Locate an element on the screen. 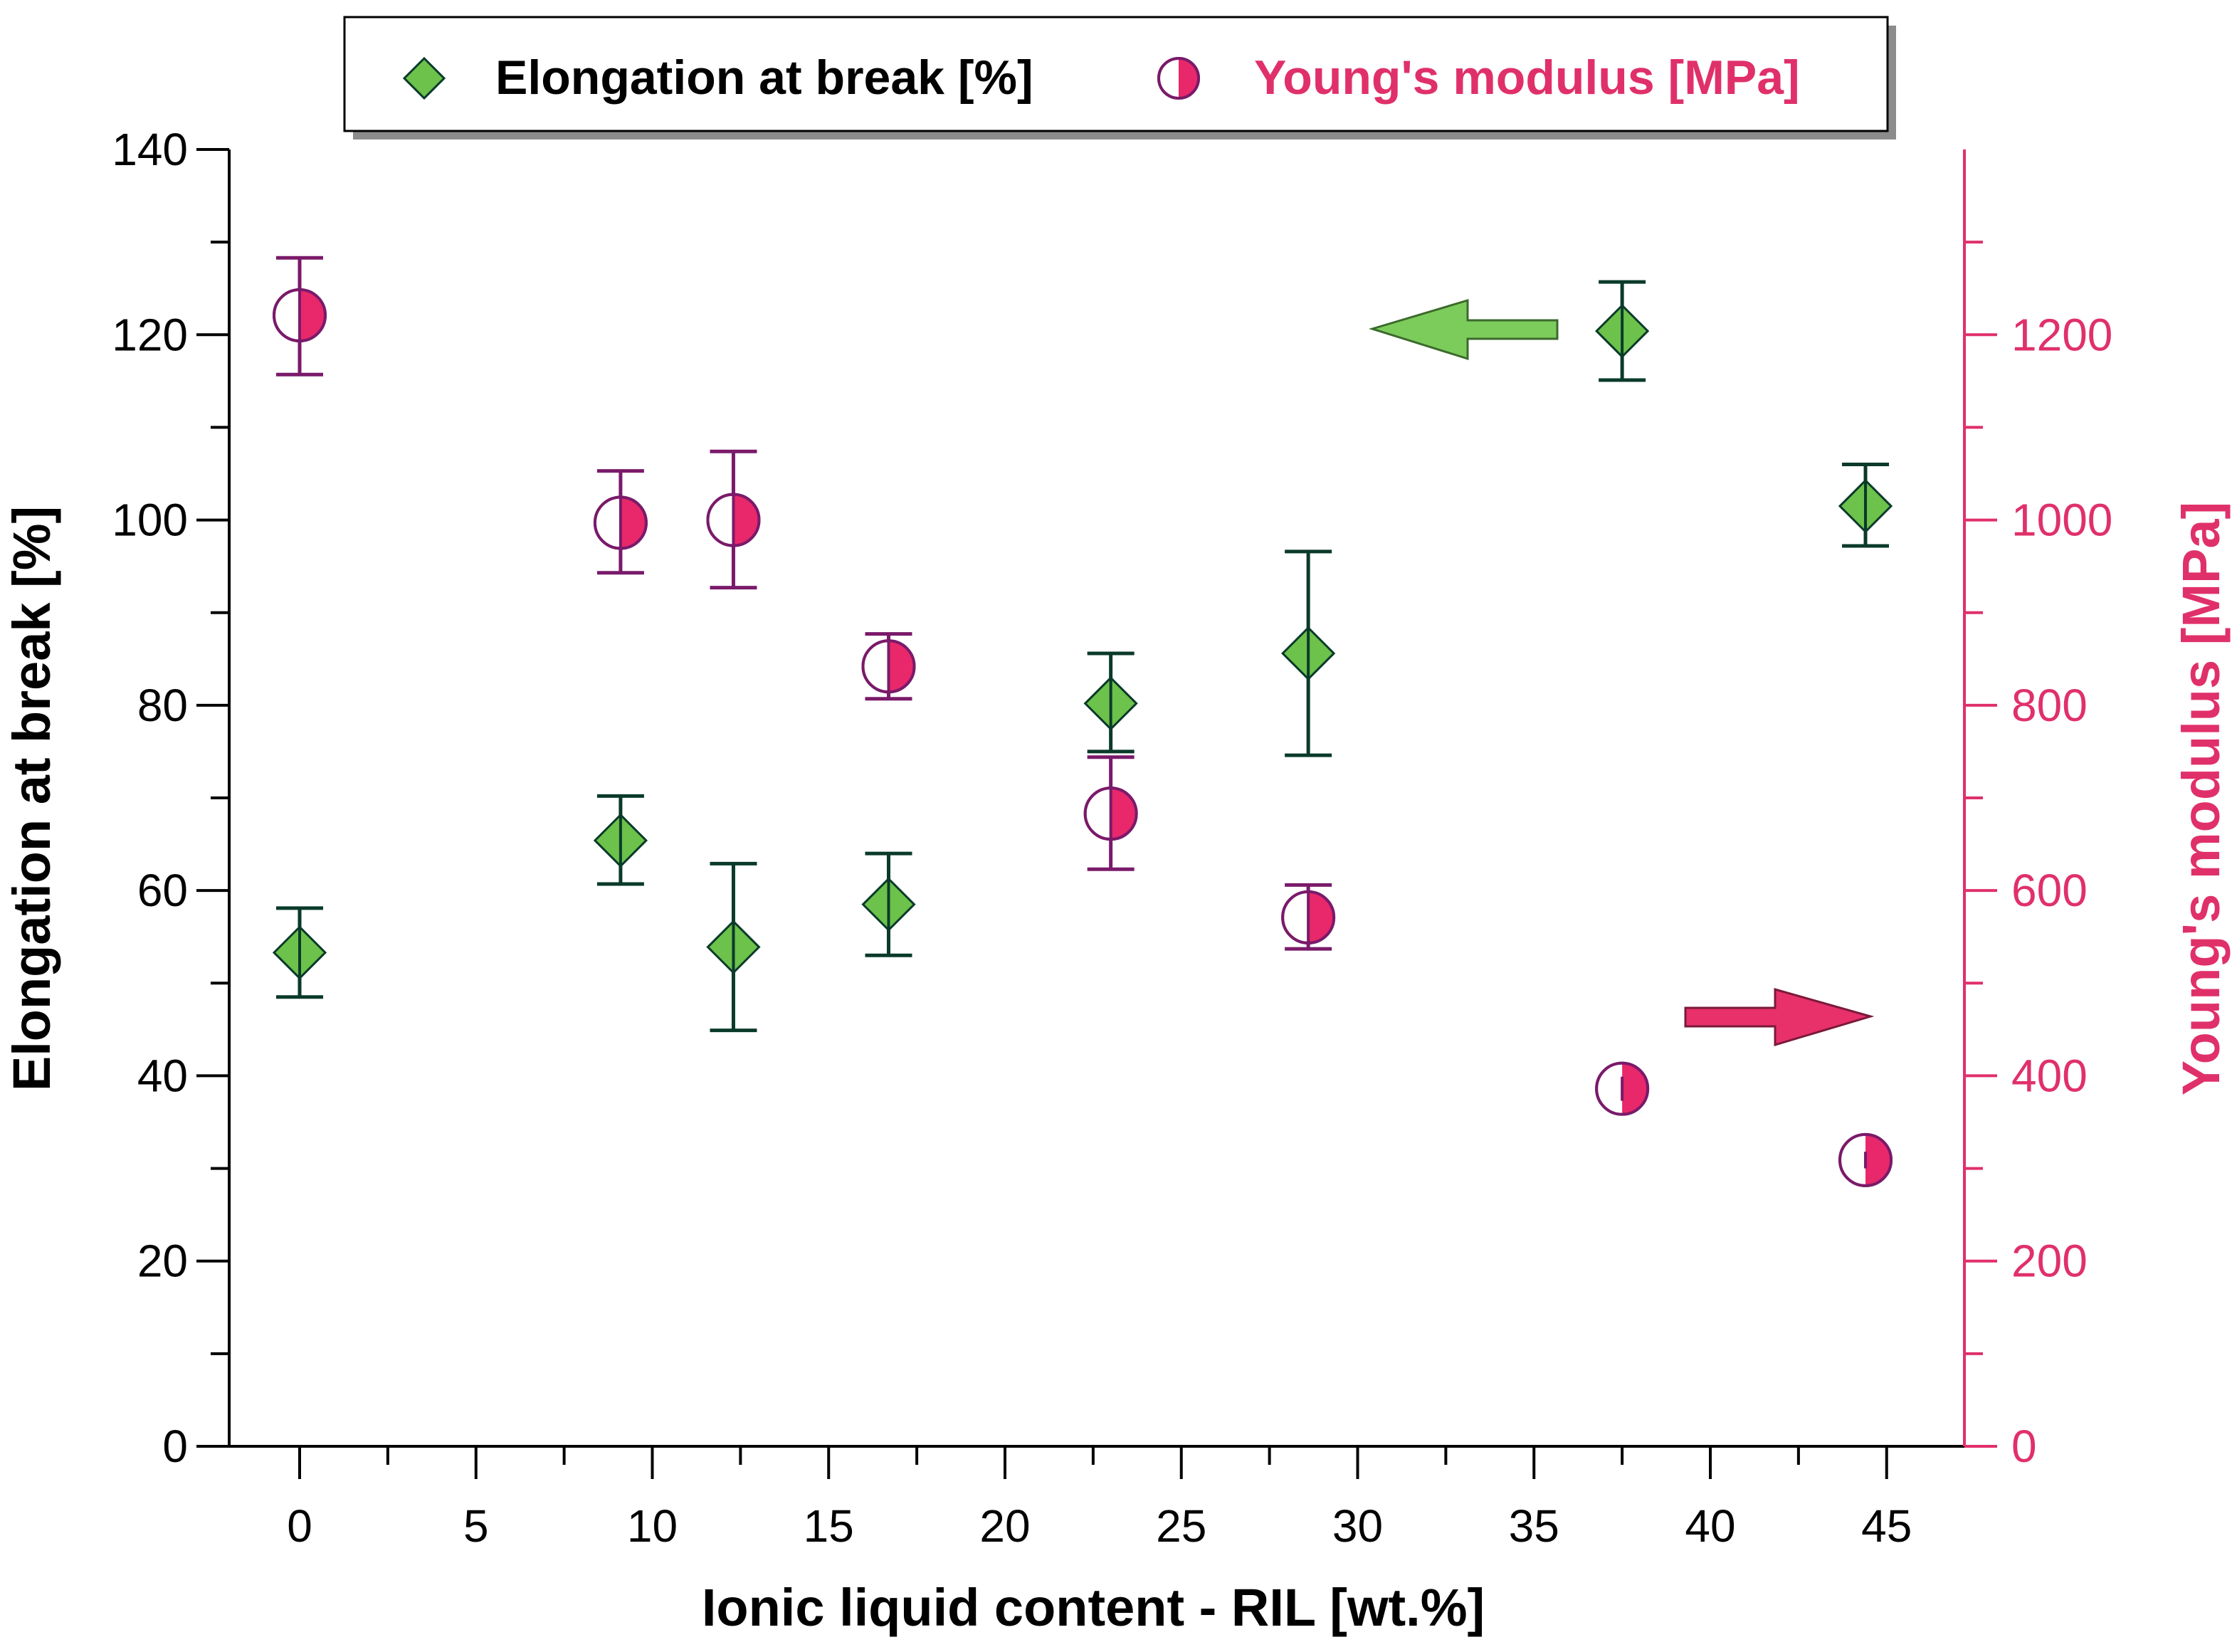  y-right-tick-label: 1200 is located at coordinates (2062, 334).